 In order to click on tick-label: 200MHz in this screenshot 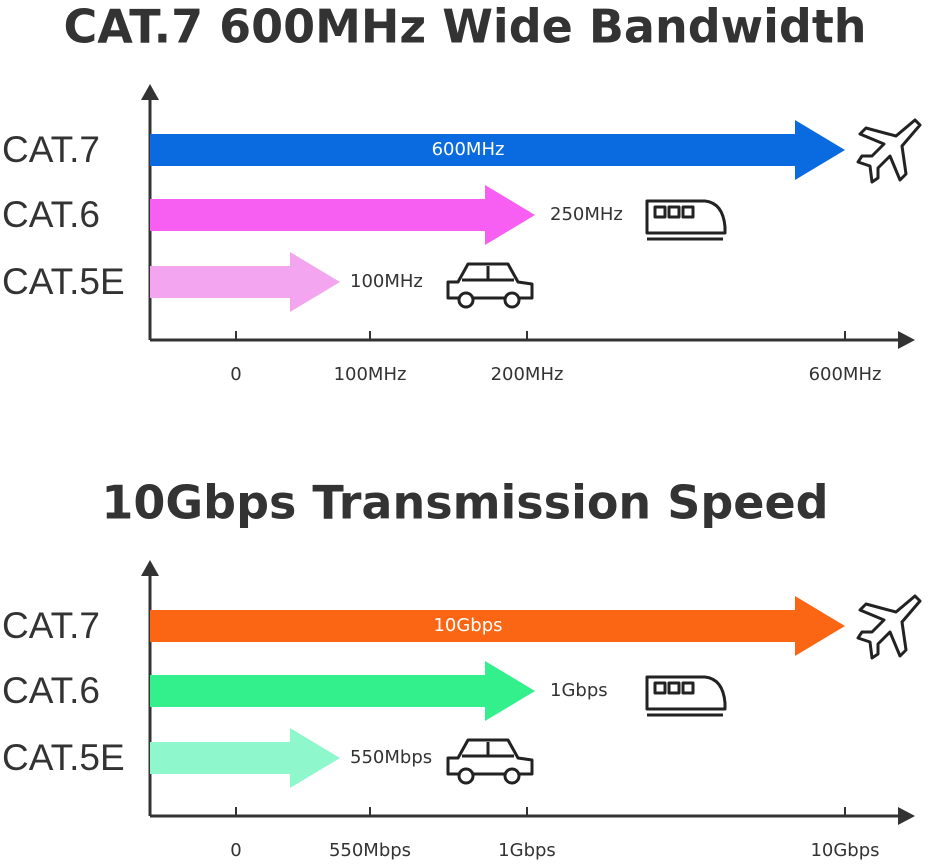, I will do `click(527, 374)`.